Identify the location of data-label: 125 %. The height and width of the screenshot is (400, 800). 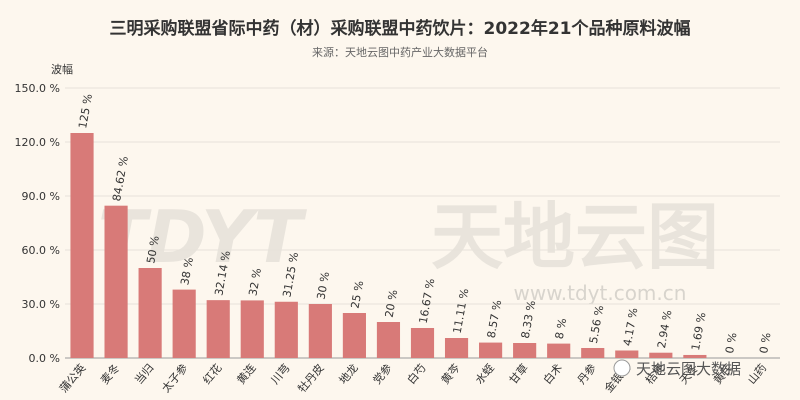
(85, 111).